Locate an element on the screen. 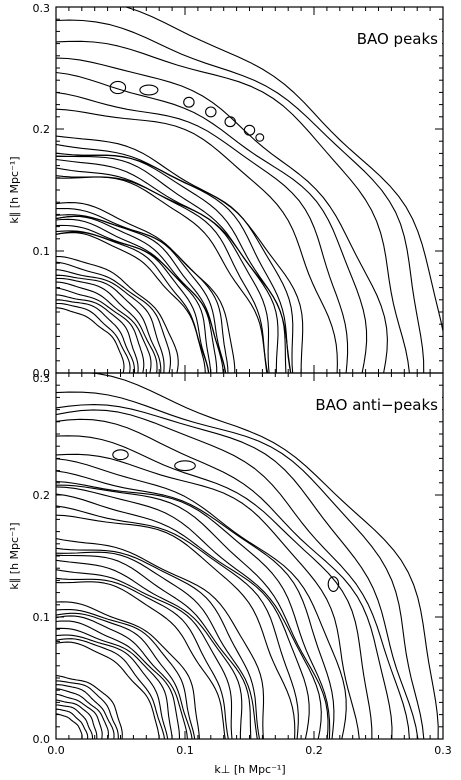 The image size is (461, 780). panel-title-peaks: BAO peaks is located at coordinates (397, 39).